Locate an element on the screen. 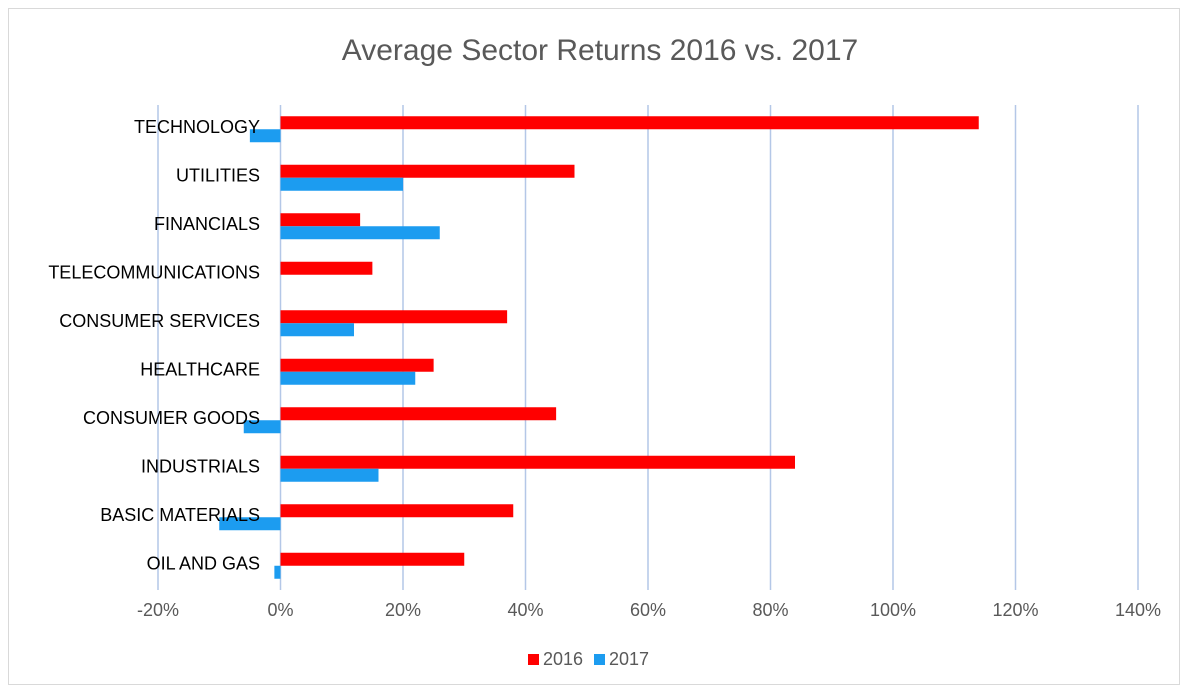 The height and width of the screenshot is (693, 1188). legend-label: 2016 is located at coordinates (563, 659).